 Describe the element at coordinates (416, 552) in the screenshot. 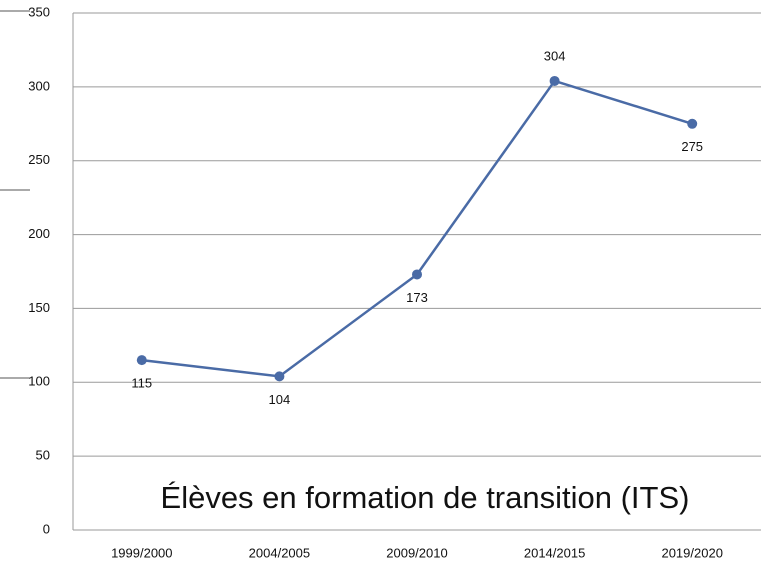

I see `x-tick-label: 2009/2010` at that location.